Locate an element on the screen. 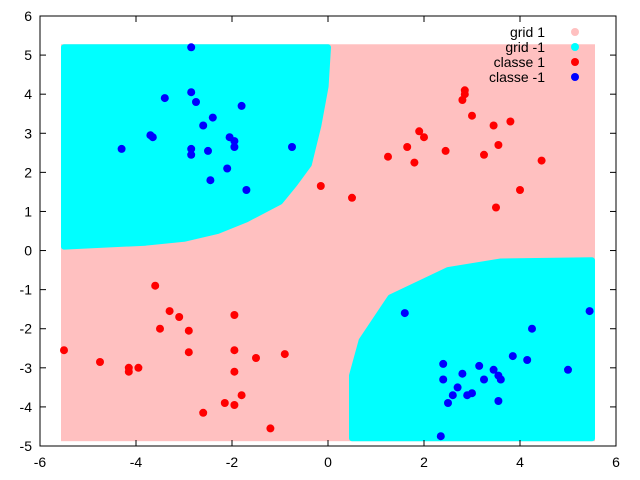 This screenshot has height=480, width=640. x-tick-label: 2 is located at coordinates (424, 462).